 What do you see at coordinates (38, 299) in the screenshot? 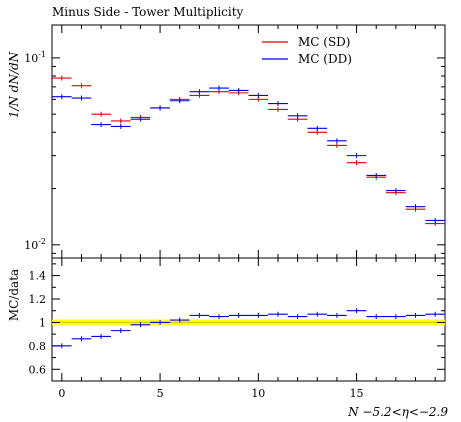
I see `ratio-y-tick-label: 1.2` at bounding box center [38, 299].